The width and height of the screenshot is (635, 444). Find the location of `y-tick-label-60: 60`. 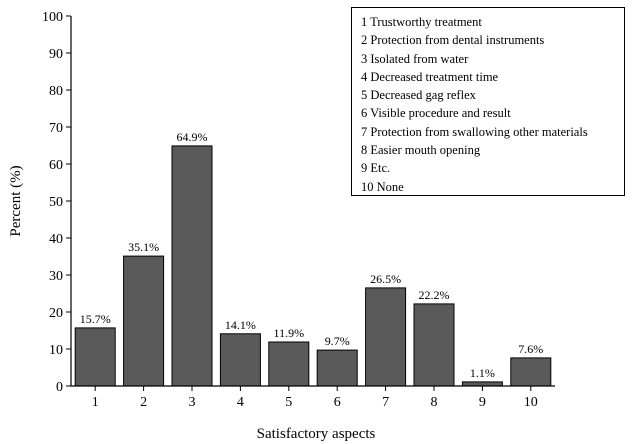

y-tick-label-60: 60 is located at coordinates (56, 165).